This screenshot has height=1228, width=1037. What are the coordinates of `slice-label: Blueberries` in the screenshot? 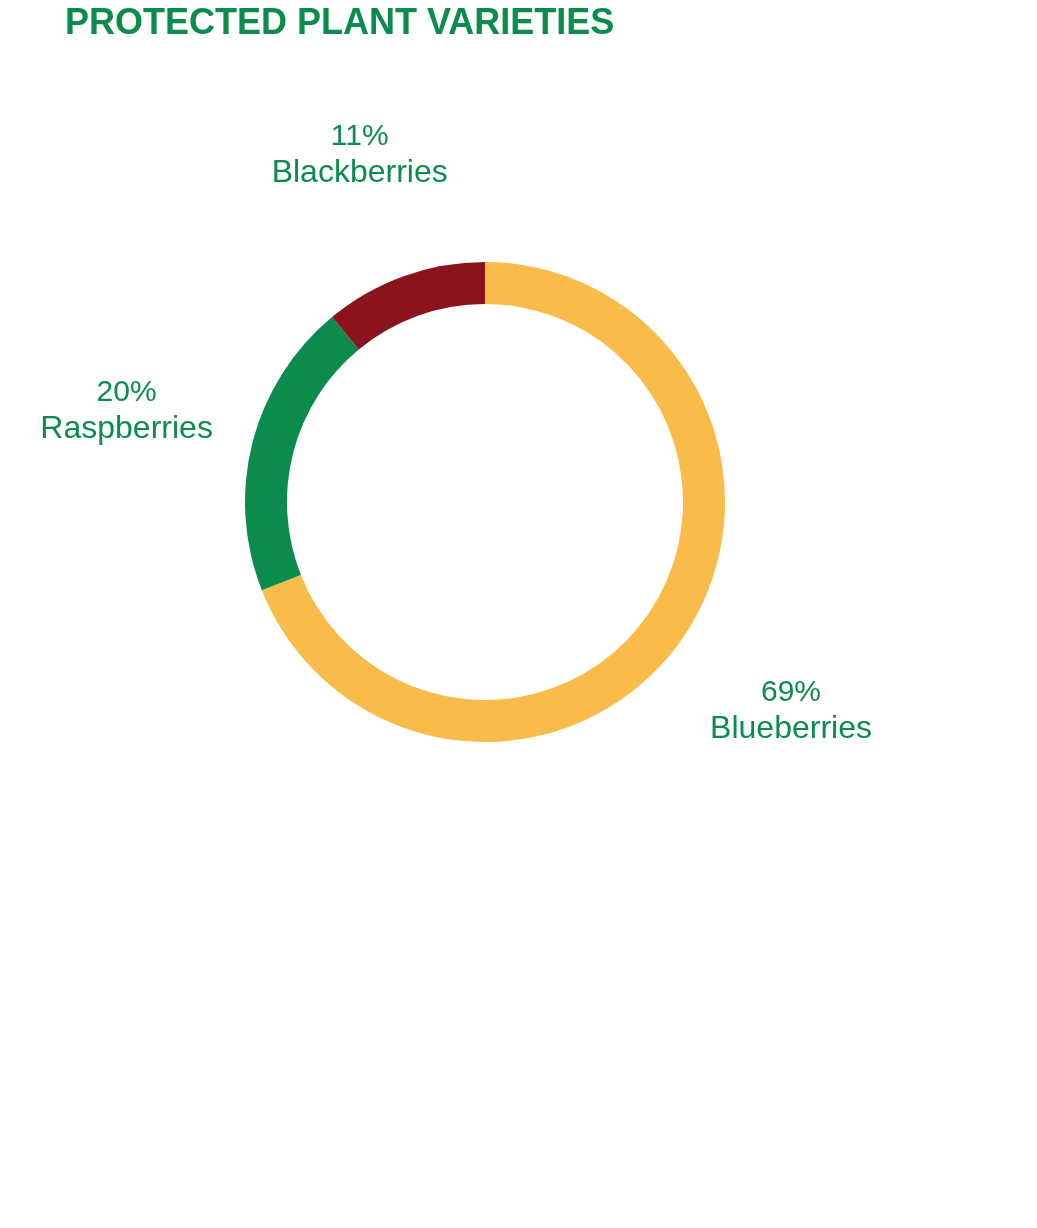 It's located at (791, 726).